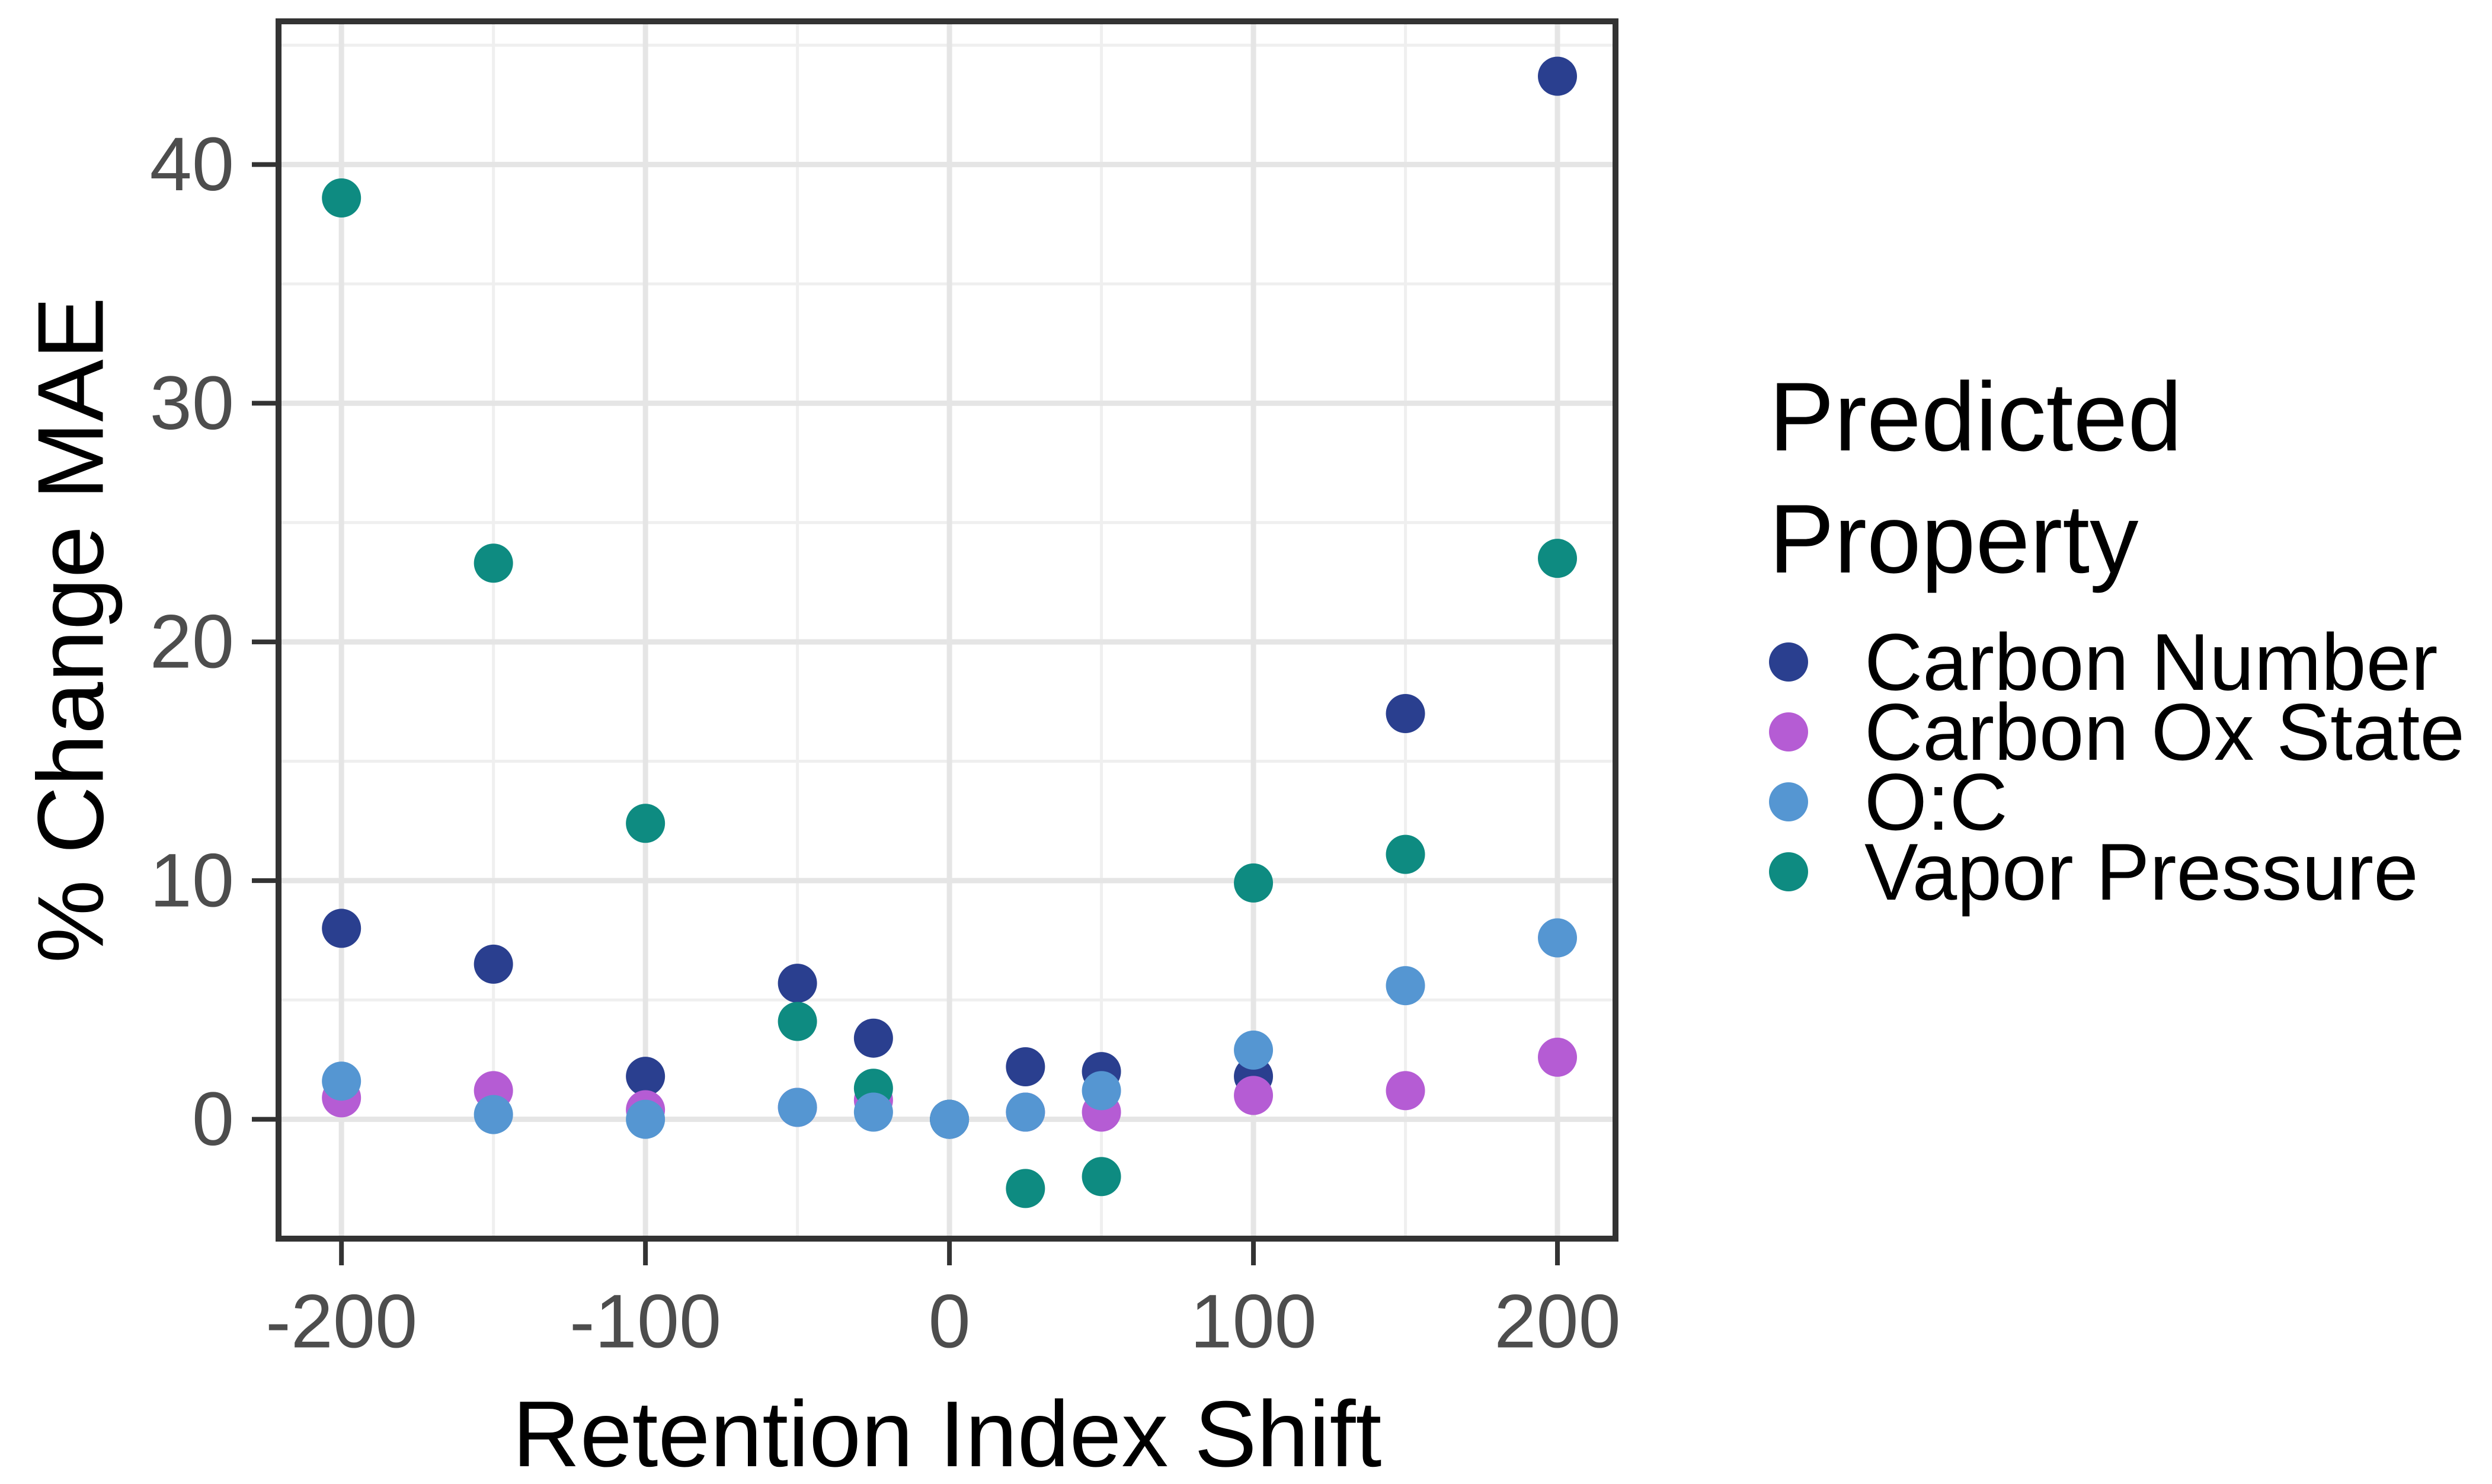 This screenshot has width=2492, height=1484. What do you see at coordinates (2164, 731) in the screenshot?
I see `legend-item-label: Carbon Ox State` at bounding box center [2164, 731].